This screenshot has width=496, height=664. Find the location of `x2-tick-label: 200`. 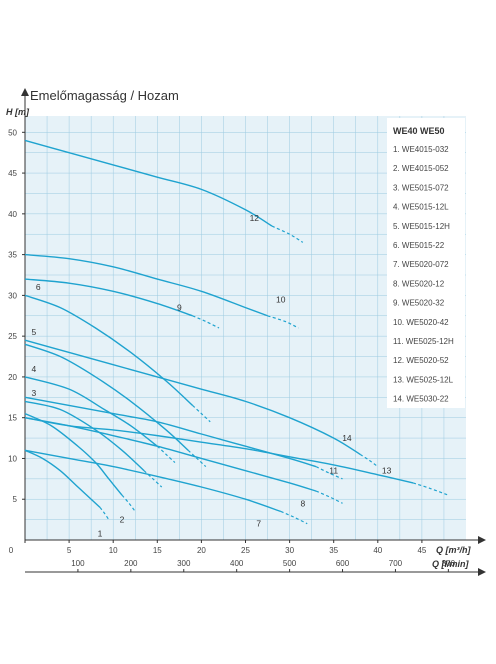

x2-tick-label: 200 is located at coordinates (131, 563).